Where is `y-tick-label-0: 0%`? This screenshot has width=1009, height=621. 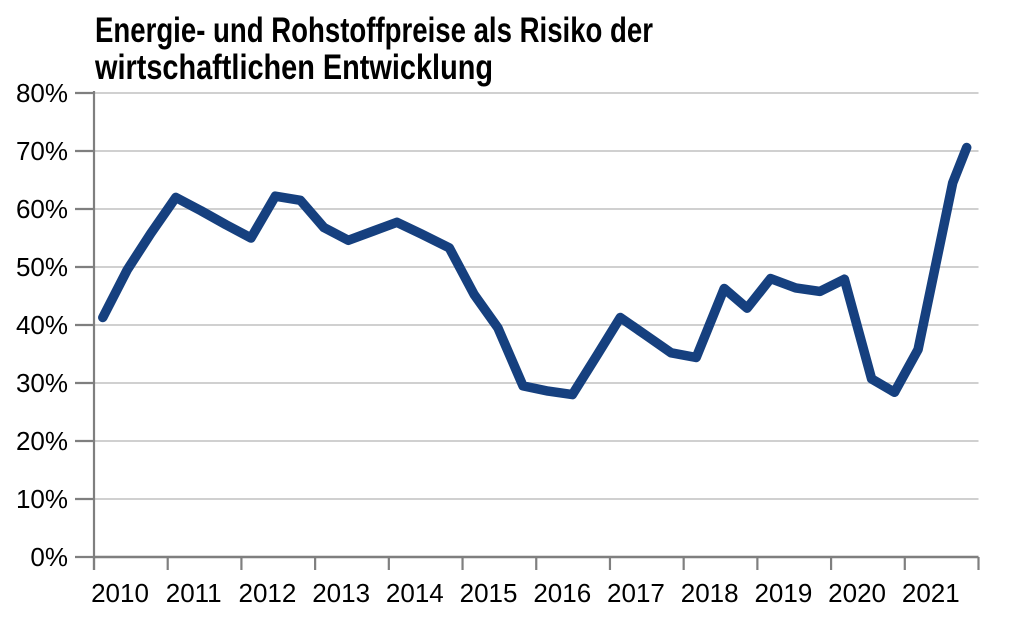 y-tick-label-0: 0% is located at coordinates (49, 557).